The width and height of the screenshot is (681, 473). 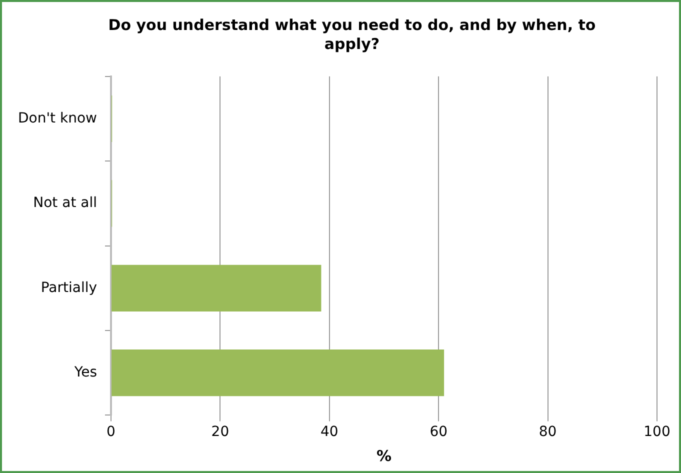 What do you see at coordinates (220, 432) in the screenshot?
I see `x-tick-label: 20` at bounding box center [220, 432].